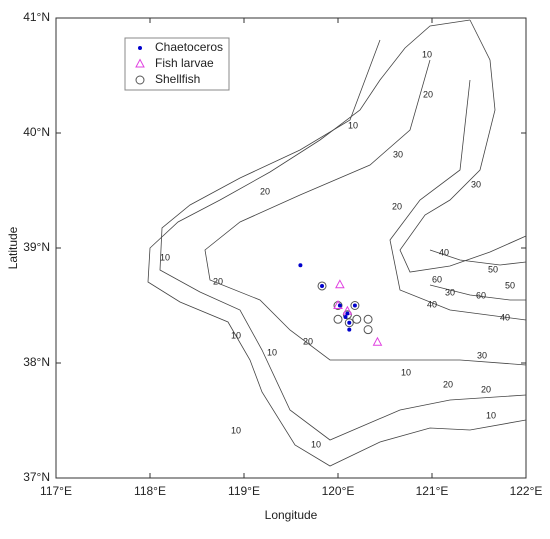 Image resolution: width=550 pixels, height=539 pixels. Describe the element at coordinates (338, 491) in the screenshot. I see `x-tick-label: 120°E` at that location.